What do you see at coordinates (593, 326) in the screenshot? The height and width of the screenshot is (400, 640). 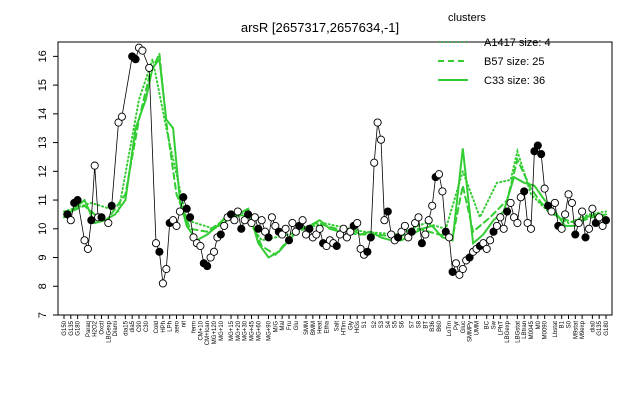 I see `x-tick-label: dia0` at bounding box center [593, 326].